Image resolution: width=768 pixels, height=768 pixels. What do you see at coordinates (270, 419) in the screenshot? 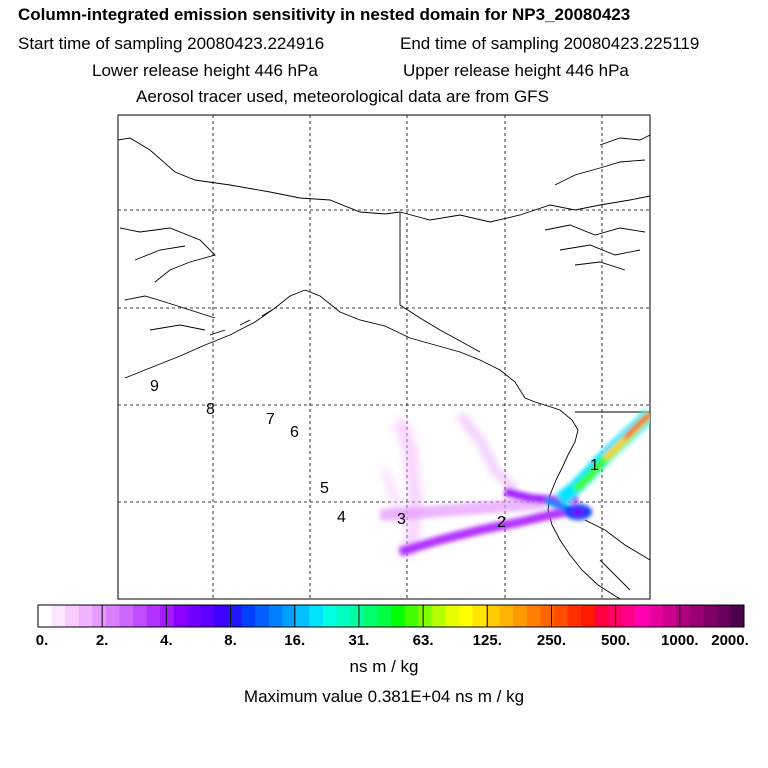
I see `map-label: 7` at bounding box center [270, 419].